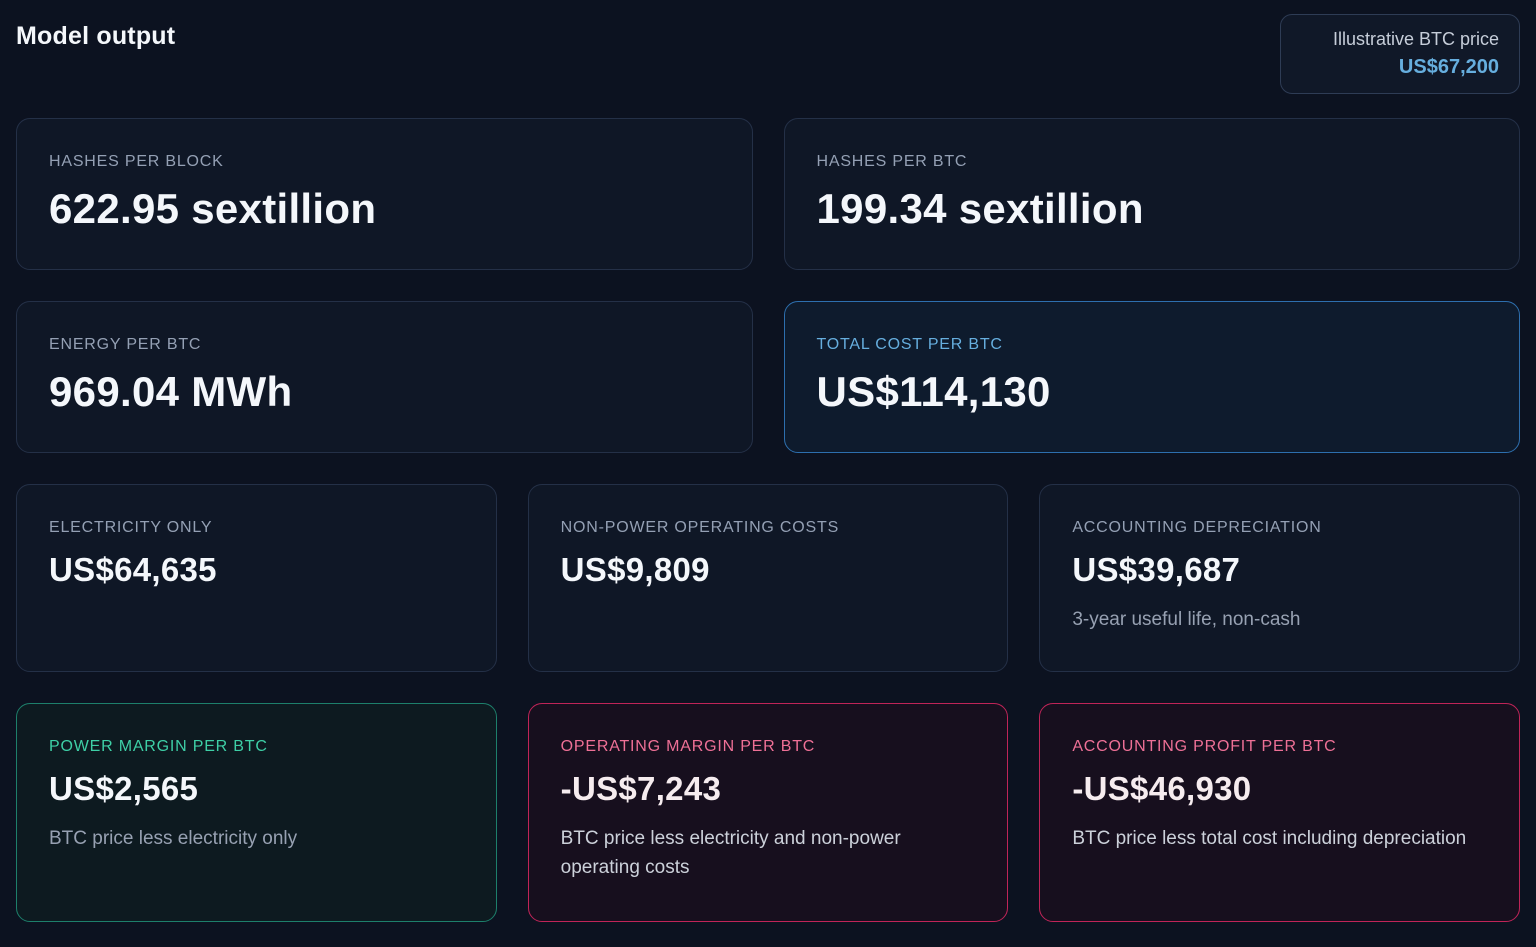 This screenshot has width=1536, height=947. Describe the element at coordinates (1156, 569) in the screenshot. I see `card-value: US$39,687` at that location.